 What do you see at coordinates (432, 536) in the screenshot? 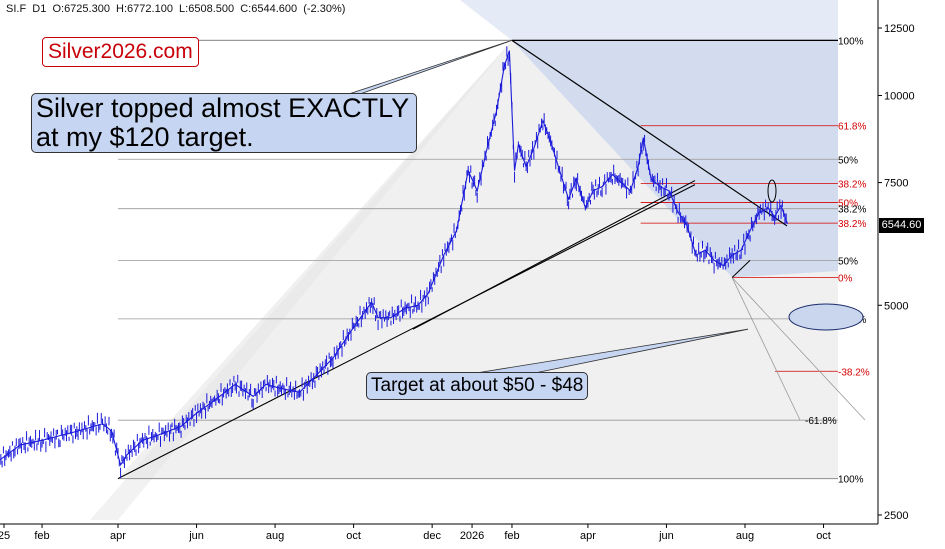
I see `x-tick-label: dec` at bounding box center [432, 536].